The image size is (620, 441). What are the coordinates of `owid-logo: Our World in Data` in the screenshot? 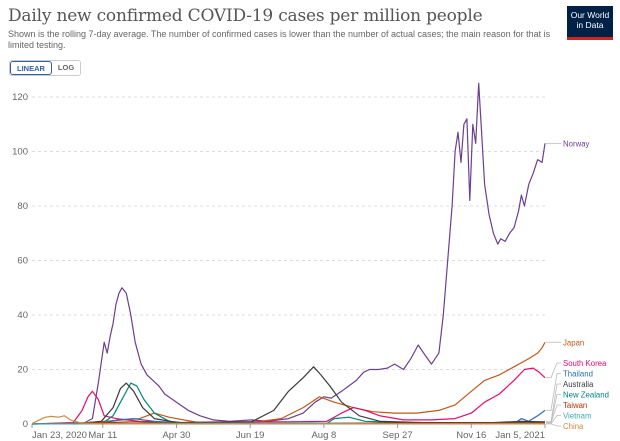 It's located at (590, 23).